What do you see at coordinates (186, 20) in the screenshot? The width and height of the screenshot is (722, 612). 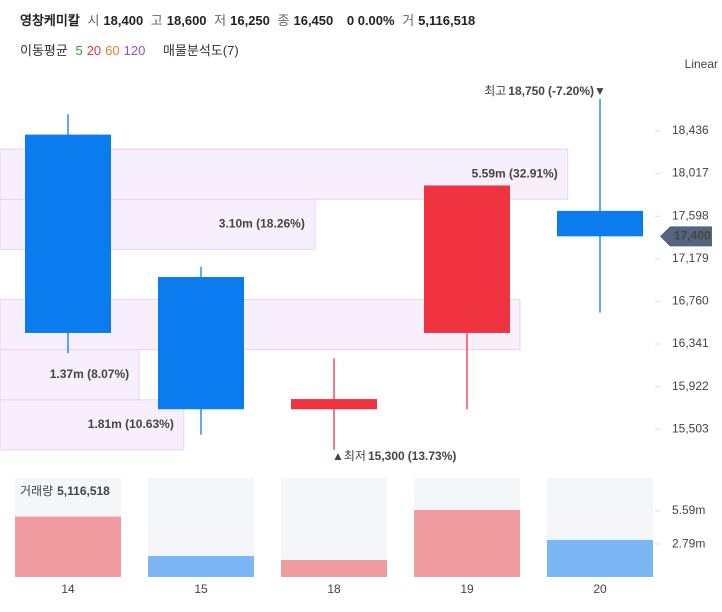 I see `value: 18,600` at bounding box center [186, 20].